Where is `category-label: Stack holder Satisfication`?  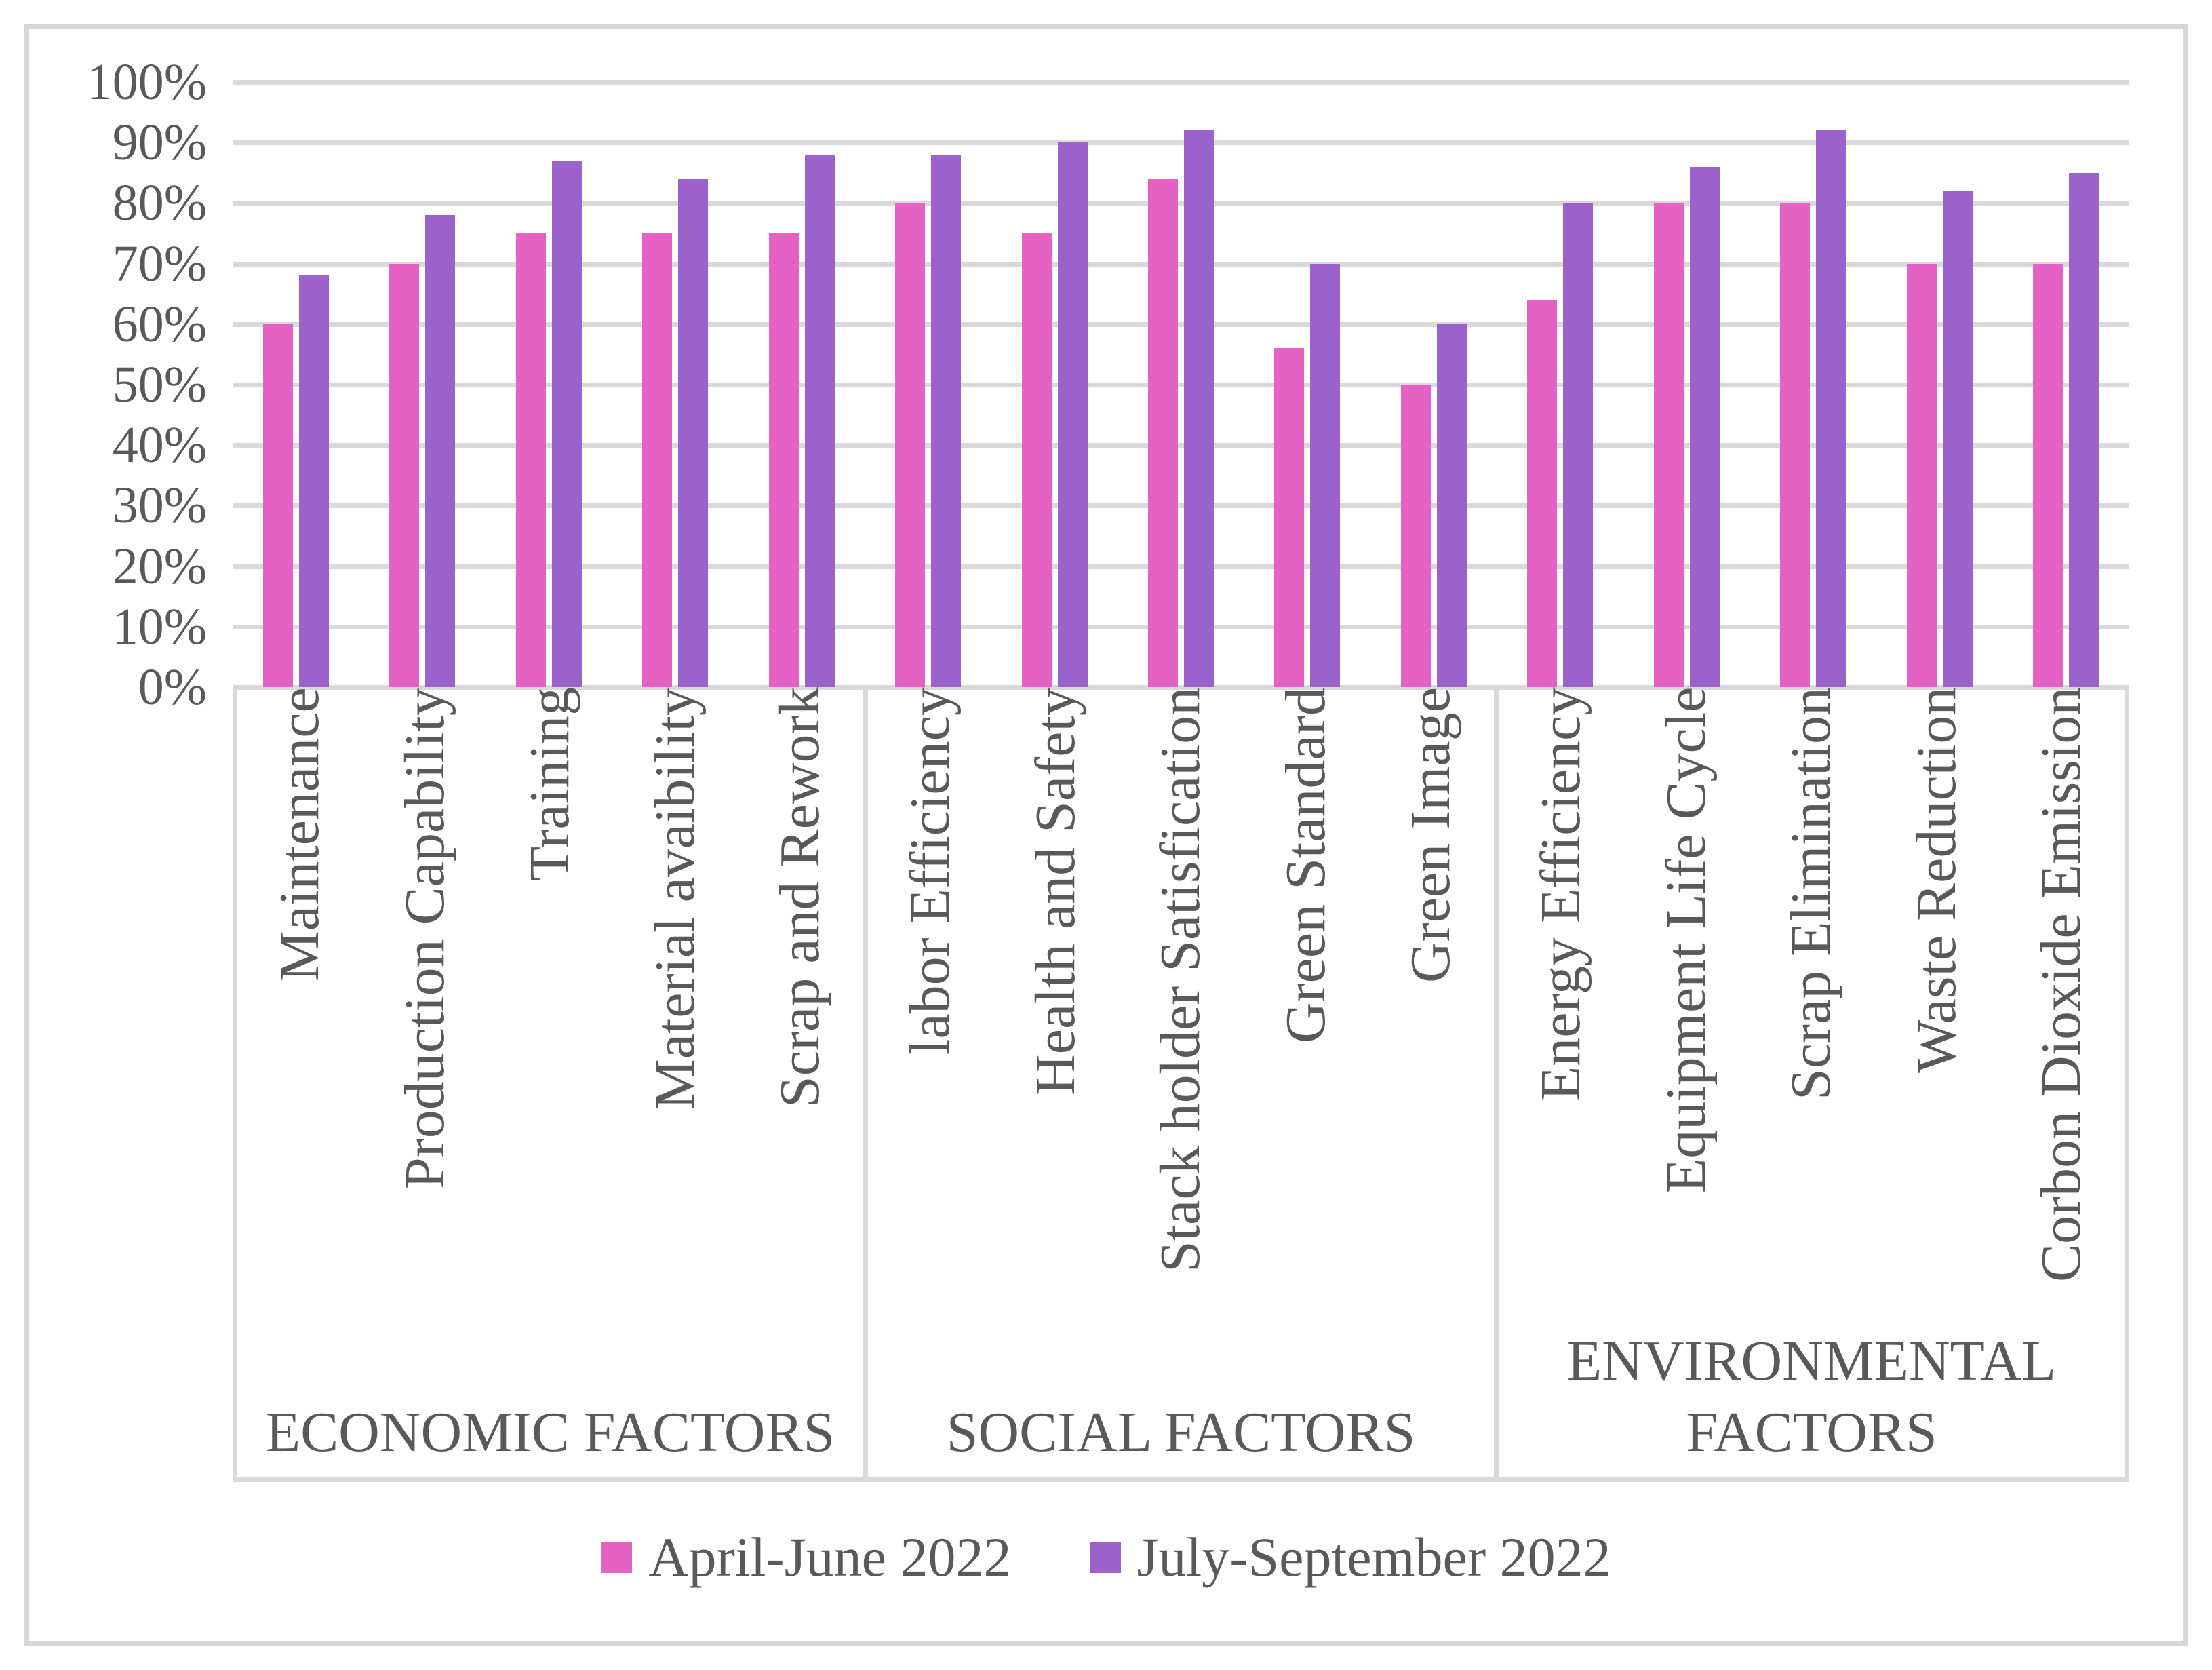 category-label: Stack holder Satisfication is located at coordinates (1180, 980).